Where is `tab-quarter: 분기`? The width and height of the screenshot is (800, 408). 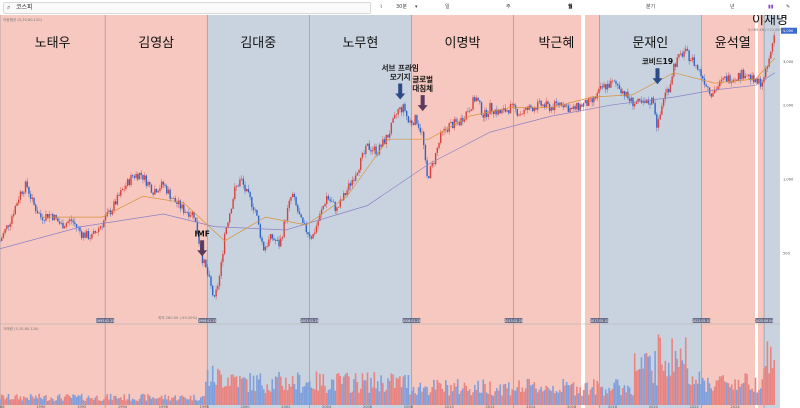 tab-quarter: 분기 is located at coordinates (651, 7).